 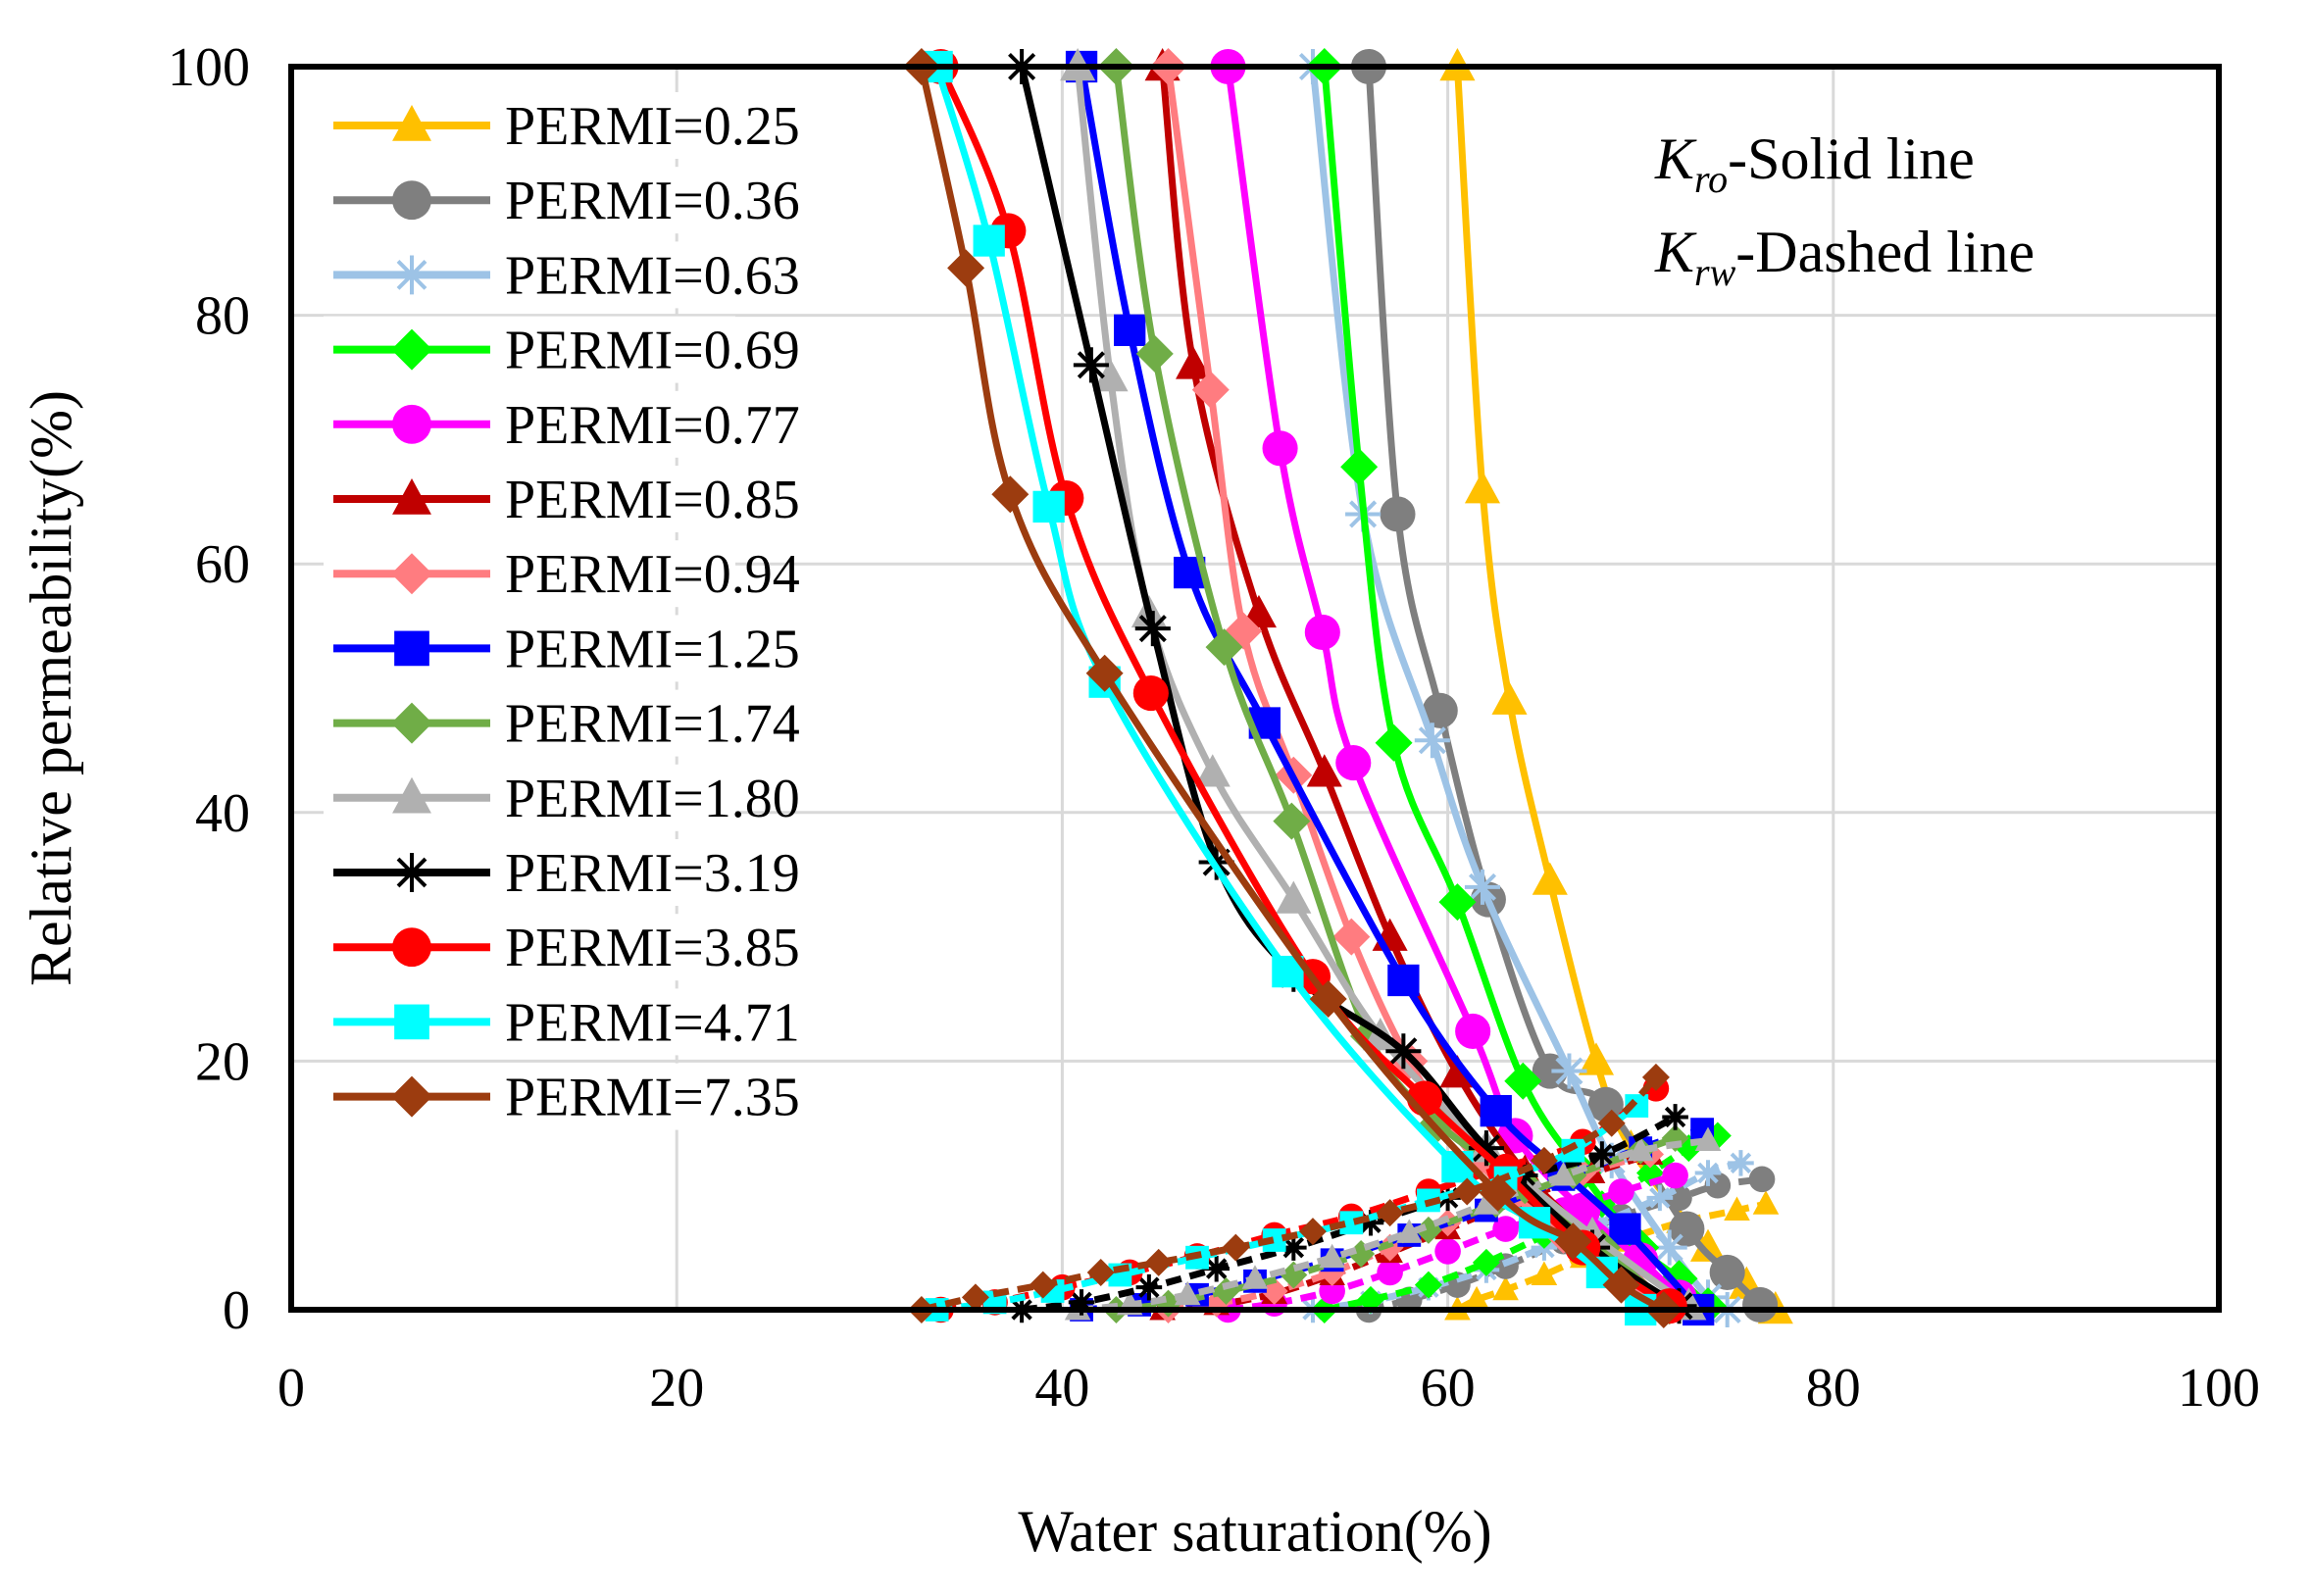 I want to click on legend-label: PERMI=0.69, so click(x=652, y=351).